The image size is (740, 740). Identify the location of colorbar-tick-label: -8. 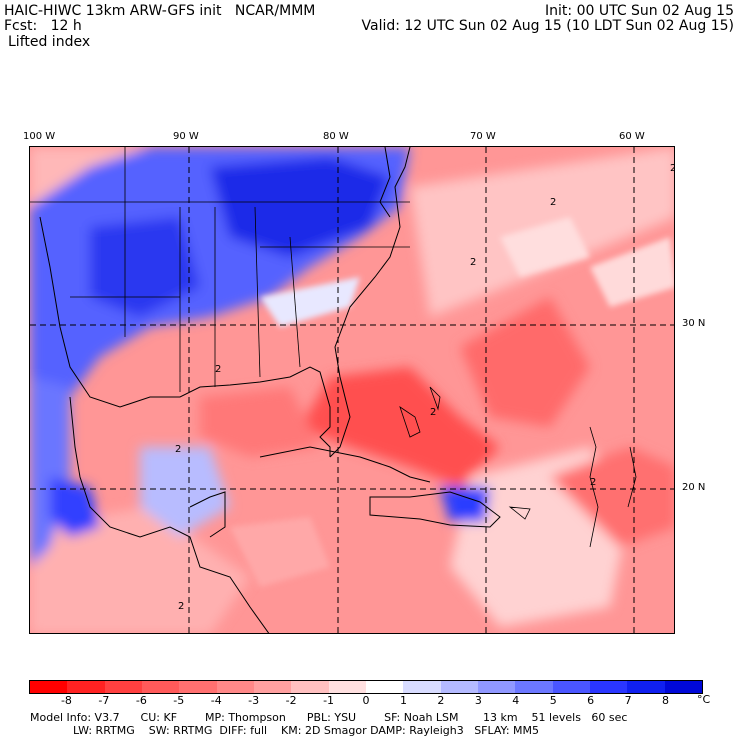
(66, 700).